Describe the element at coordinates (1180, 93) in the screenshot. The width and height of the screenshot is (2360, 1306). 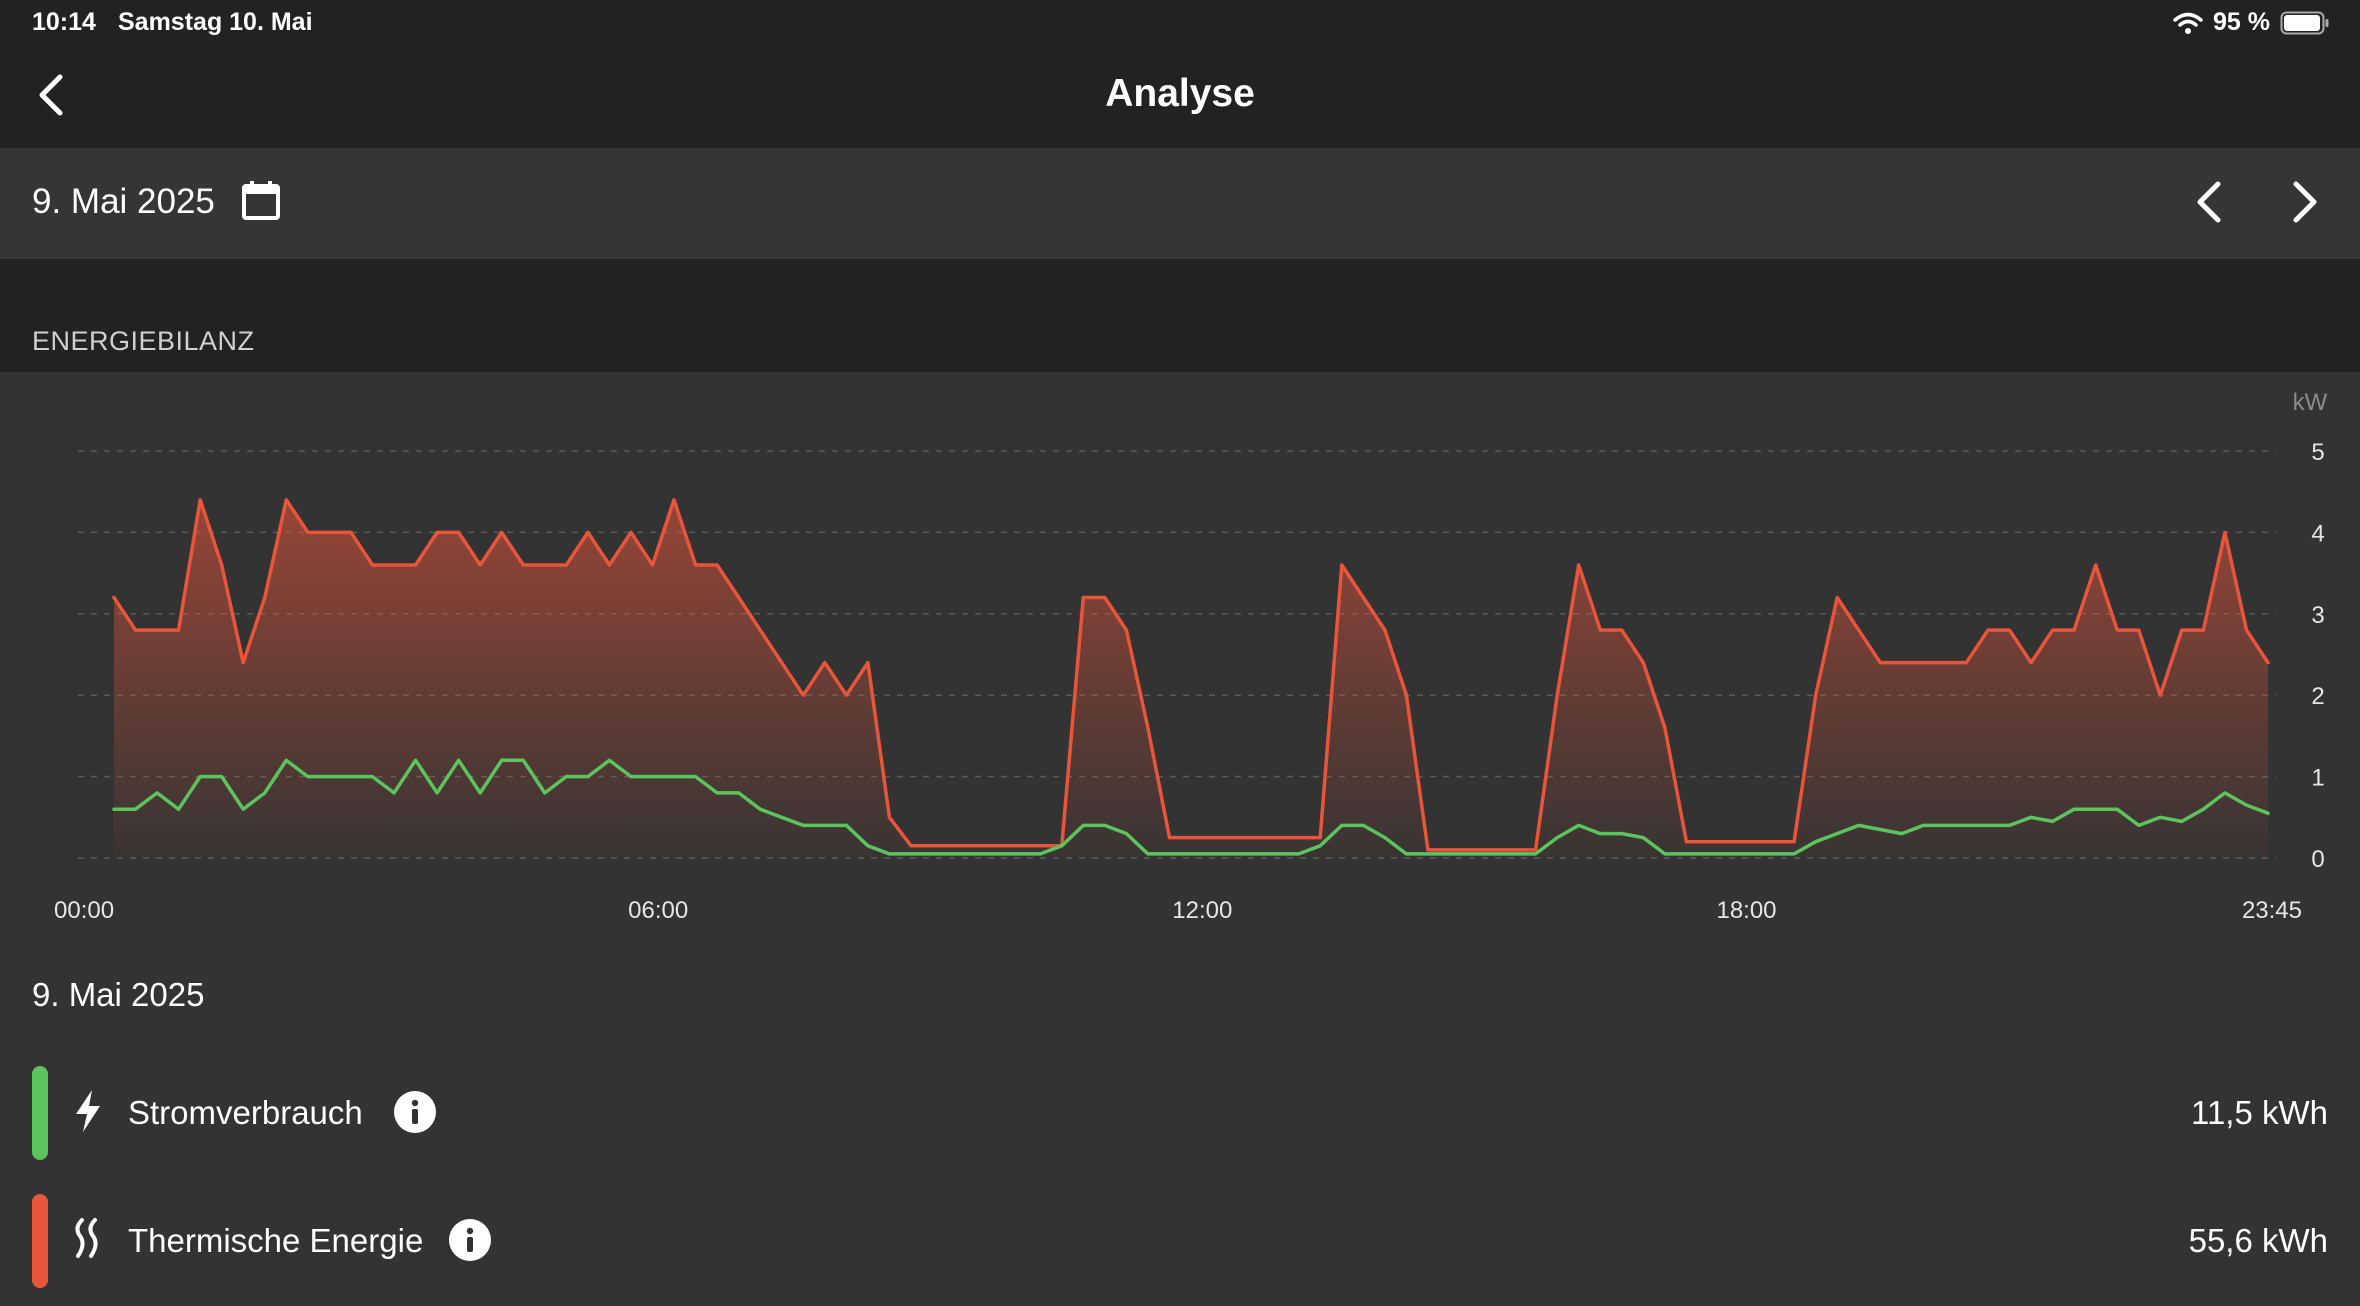
I see `page-title: Analyse` at that location.